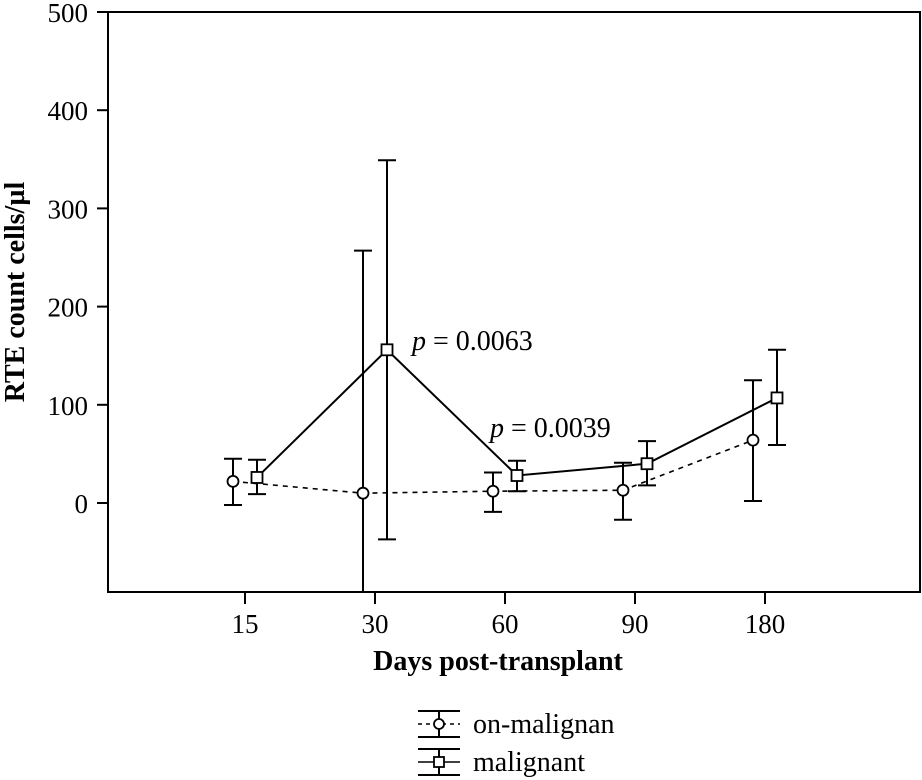  I want to click on p-value-annotation: p = 0.0039, so click(549, 428).